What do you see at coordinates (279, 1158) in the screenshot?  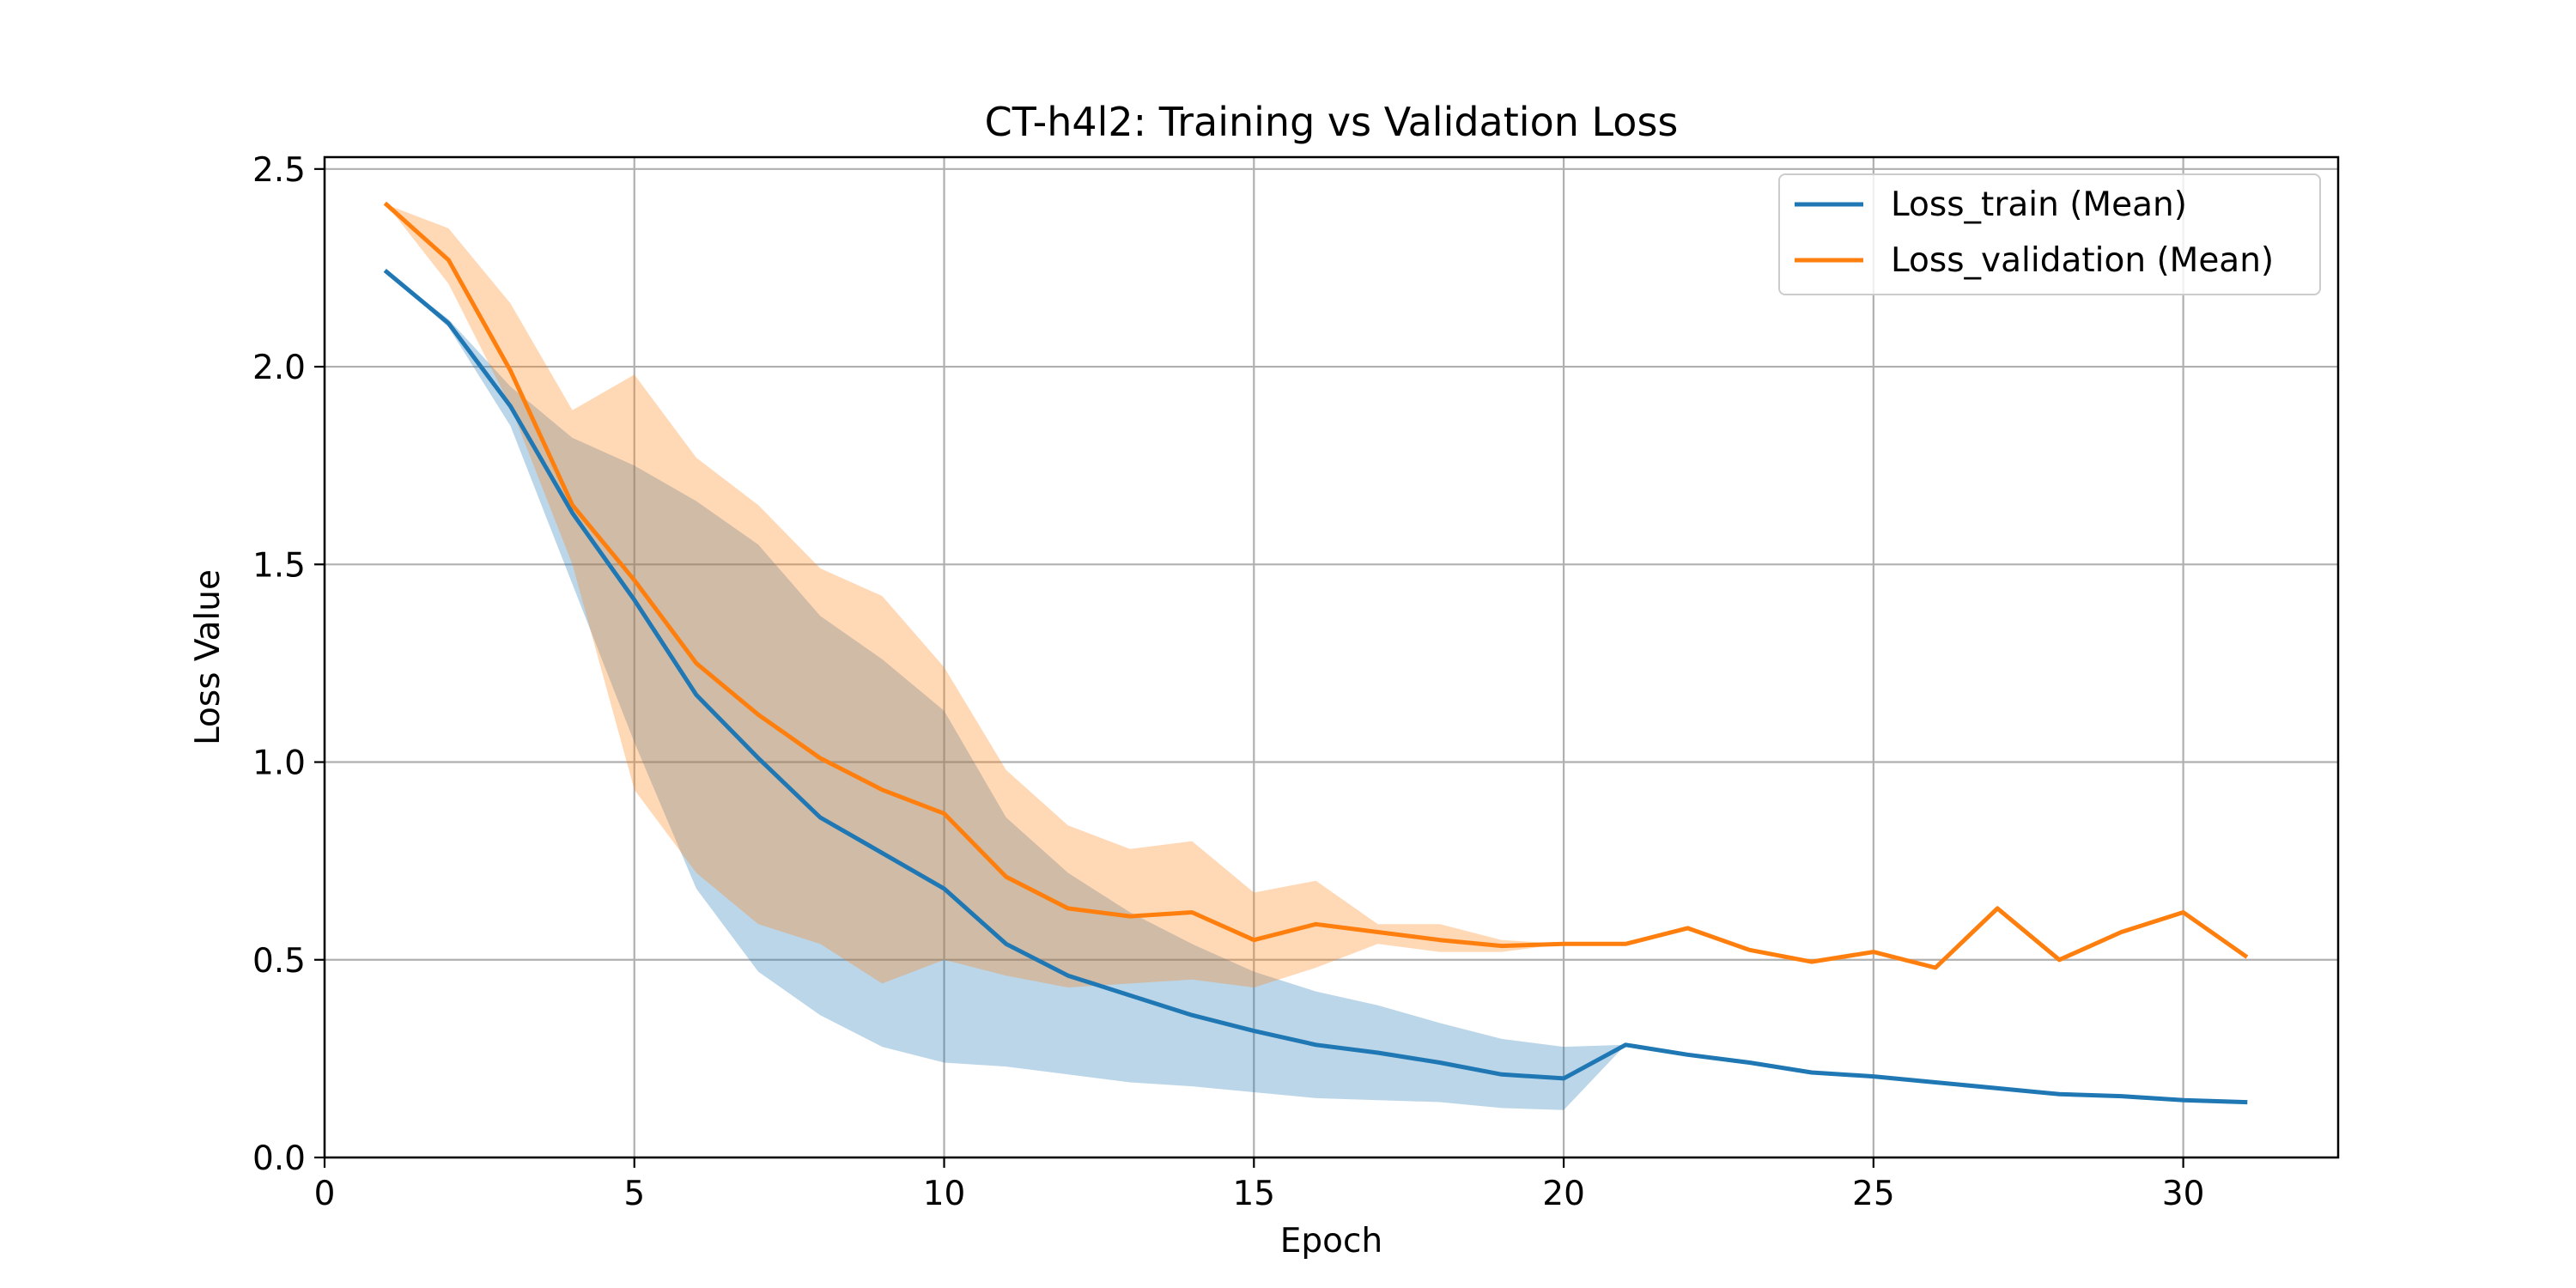 I see `y-tick-label: 0.0` at bounding box center [279, 1158].